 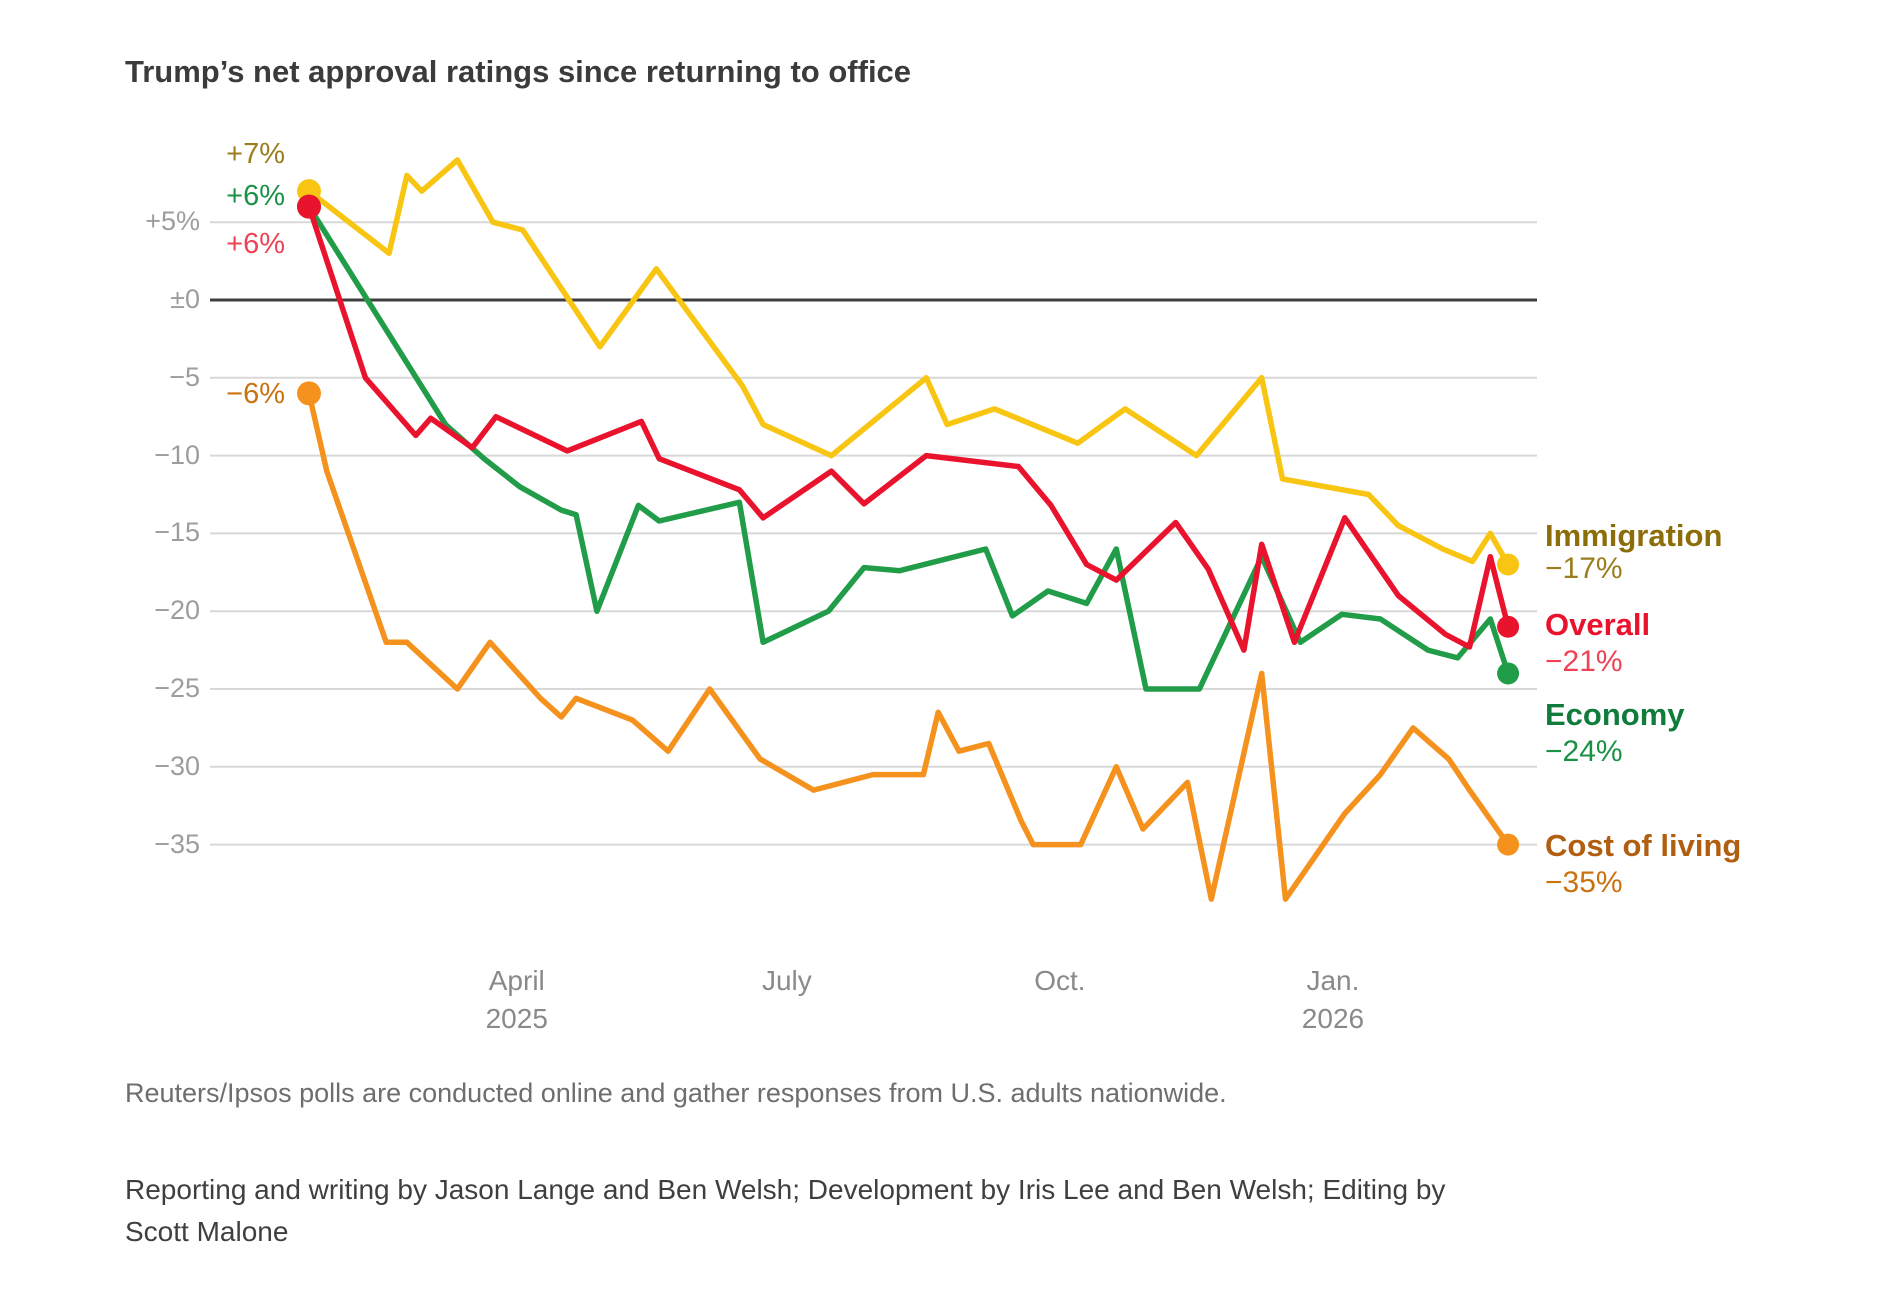 I want to click on credit-line-2: Scott Malone, so click(x=207, y=1231).